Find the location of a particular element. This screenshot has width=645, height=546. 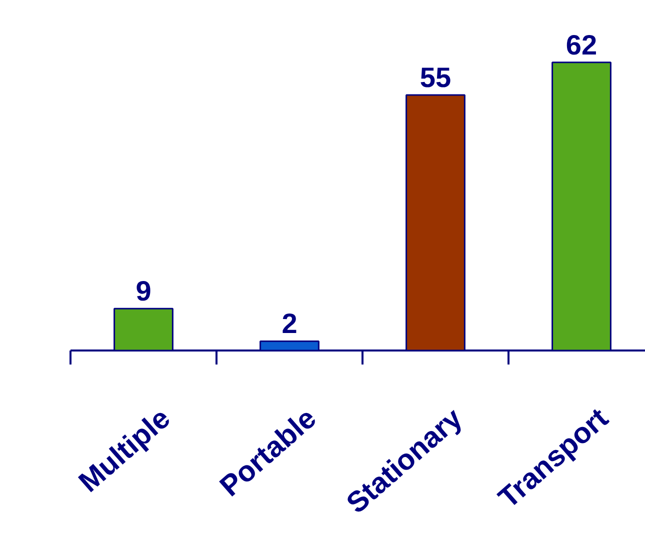

data-label: 62 is located at coordinates (582, 44).